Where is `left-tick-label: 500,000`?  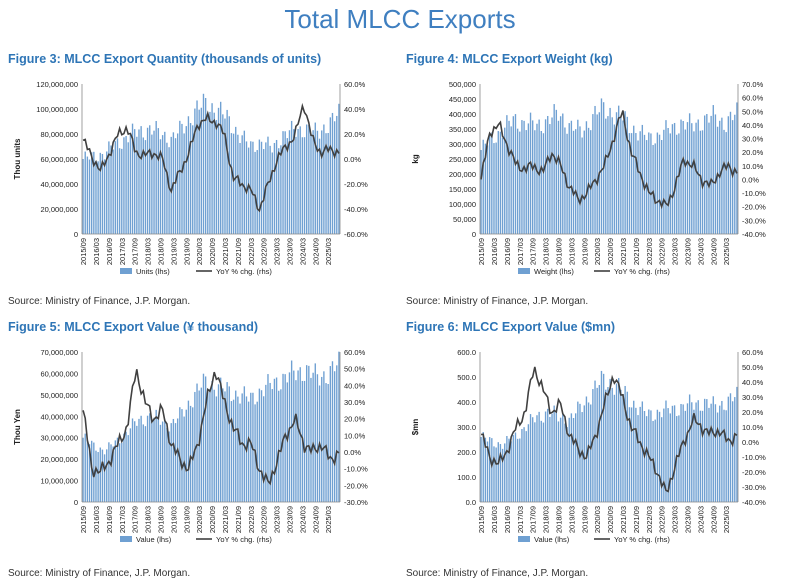 left-tick-label: 500,000 is located at coordinates (462, 84).